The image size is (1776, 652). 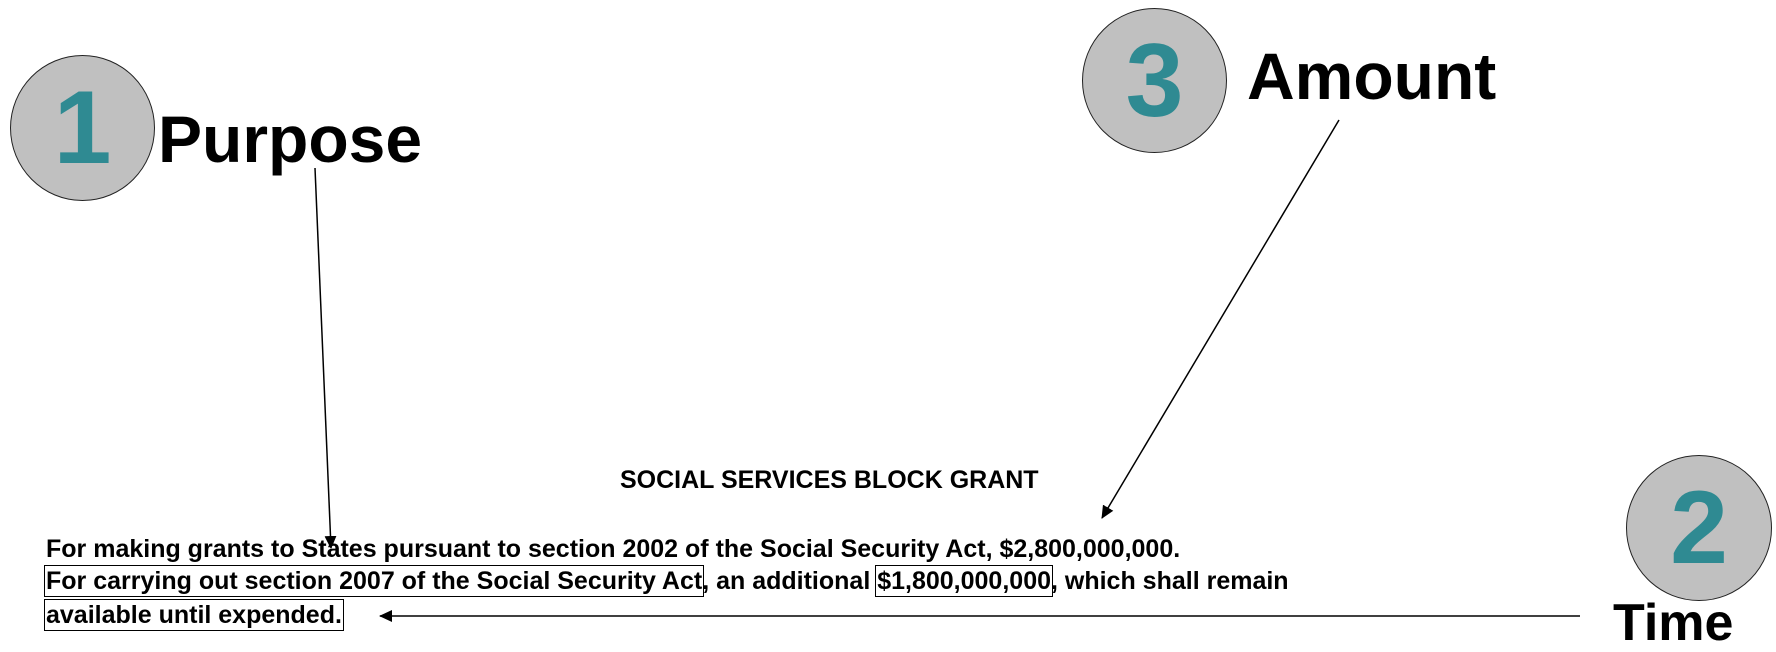 I want to click on callout-circle-1: 1, so click(x=82, y=128).